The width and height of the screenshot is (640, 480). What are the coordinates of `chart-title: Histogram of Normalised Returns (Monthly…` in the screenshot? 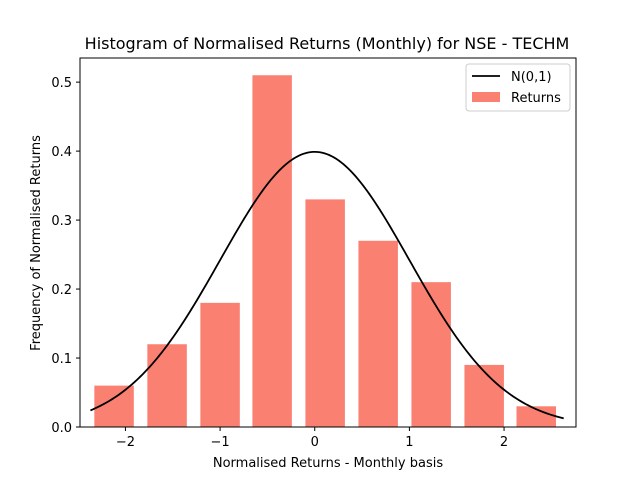 It's located at (327, 43).